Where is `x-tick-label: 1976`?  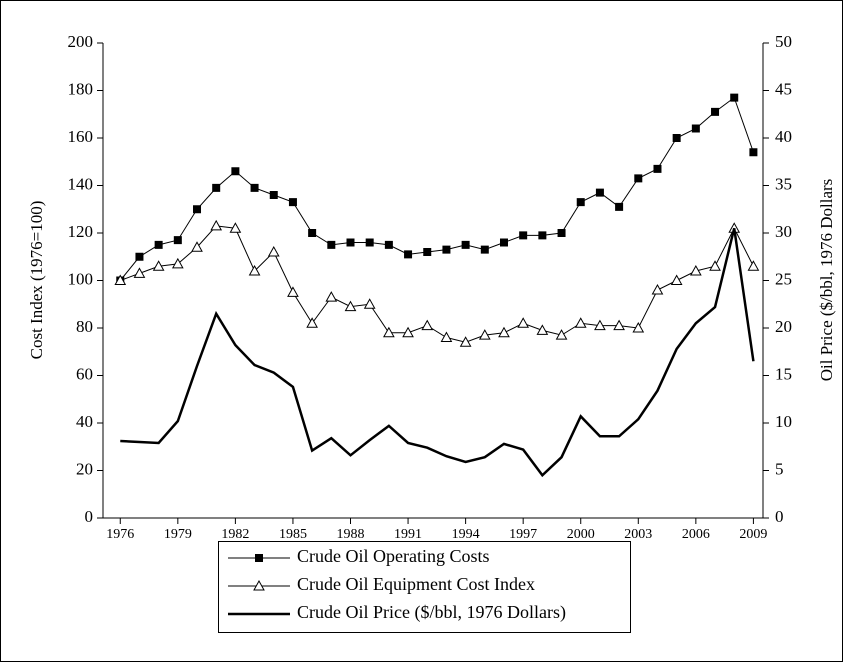
x-tick-label: 1976 is located at coordinates (120, 534).